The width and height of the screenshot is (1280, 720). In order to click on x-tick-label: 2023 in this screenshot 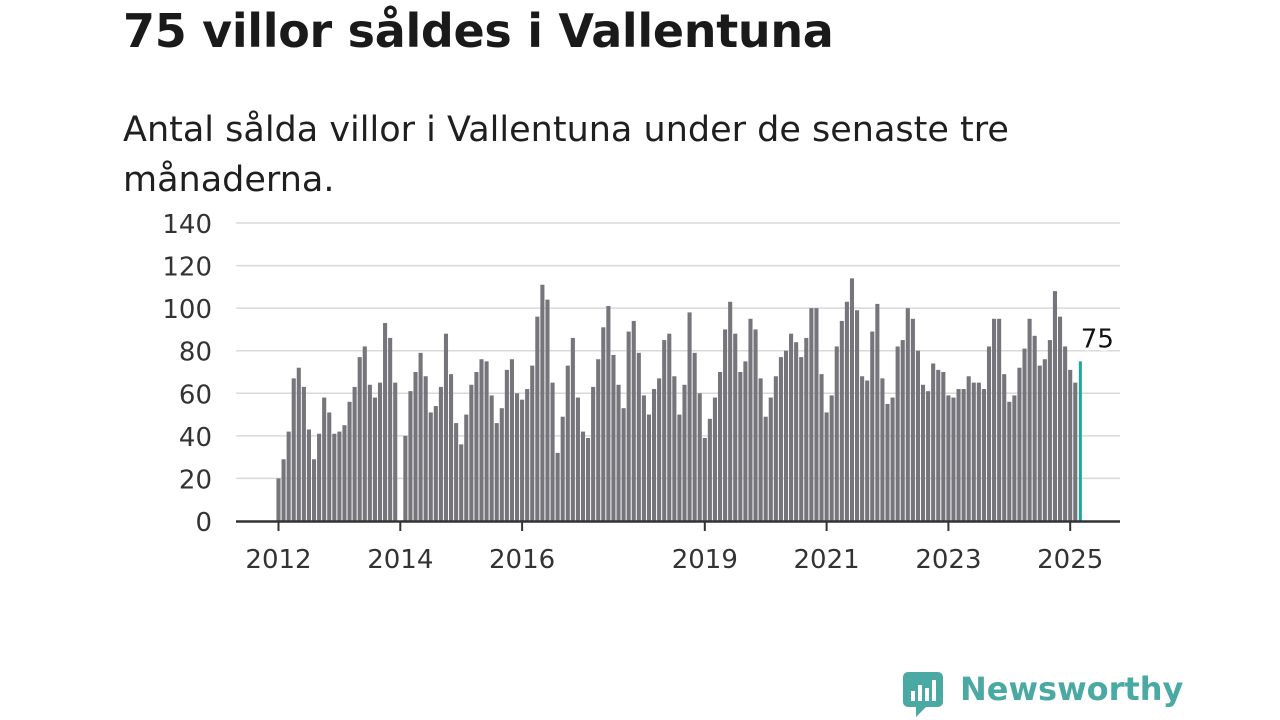, I will do `click(948, 560)`.